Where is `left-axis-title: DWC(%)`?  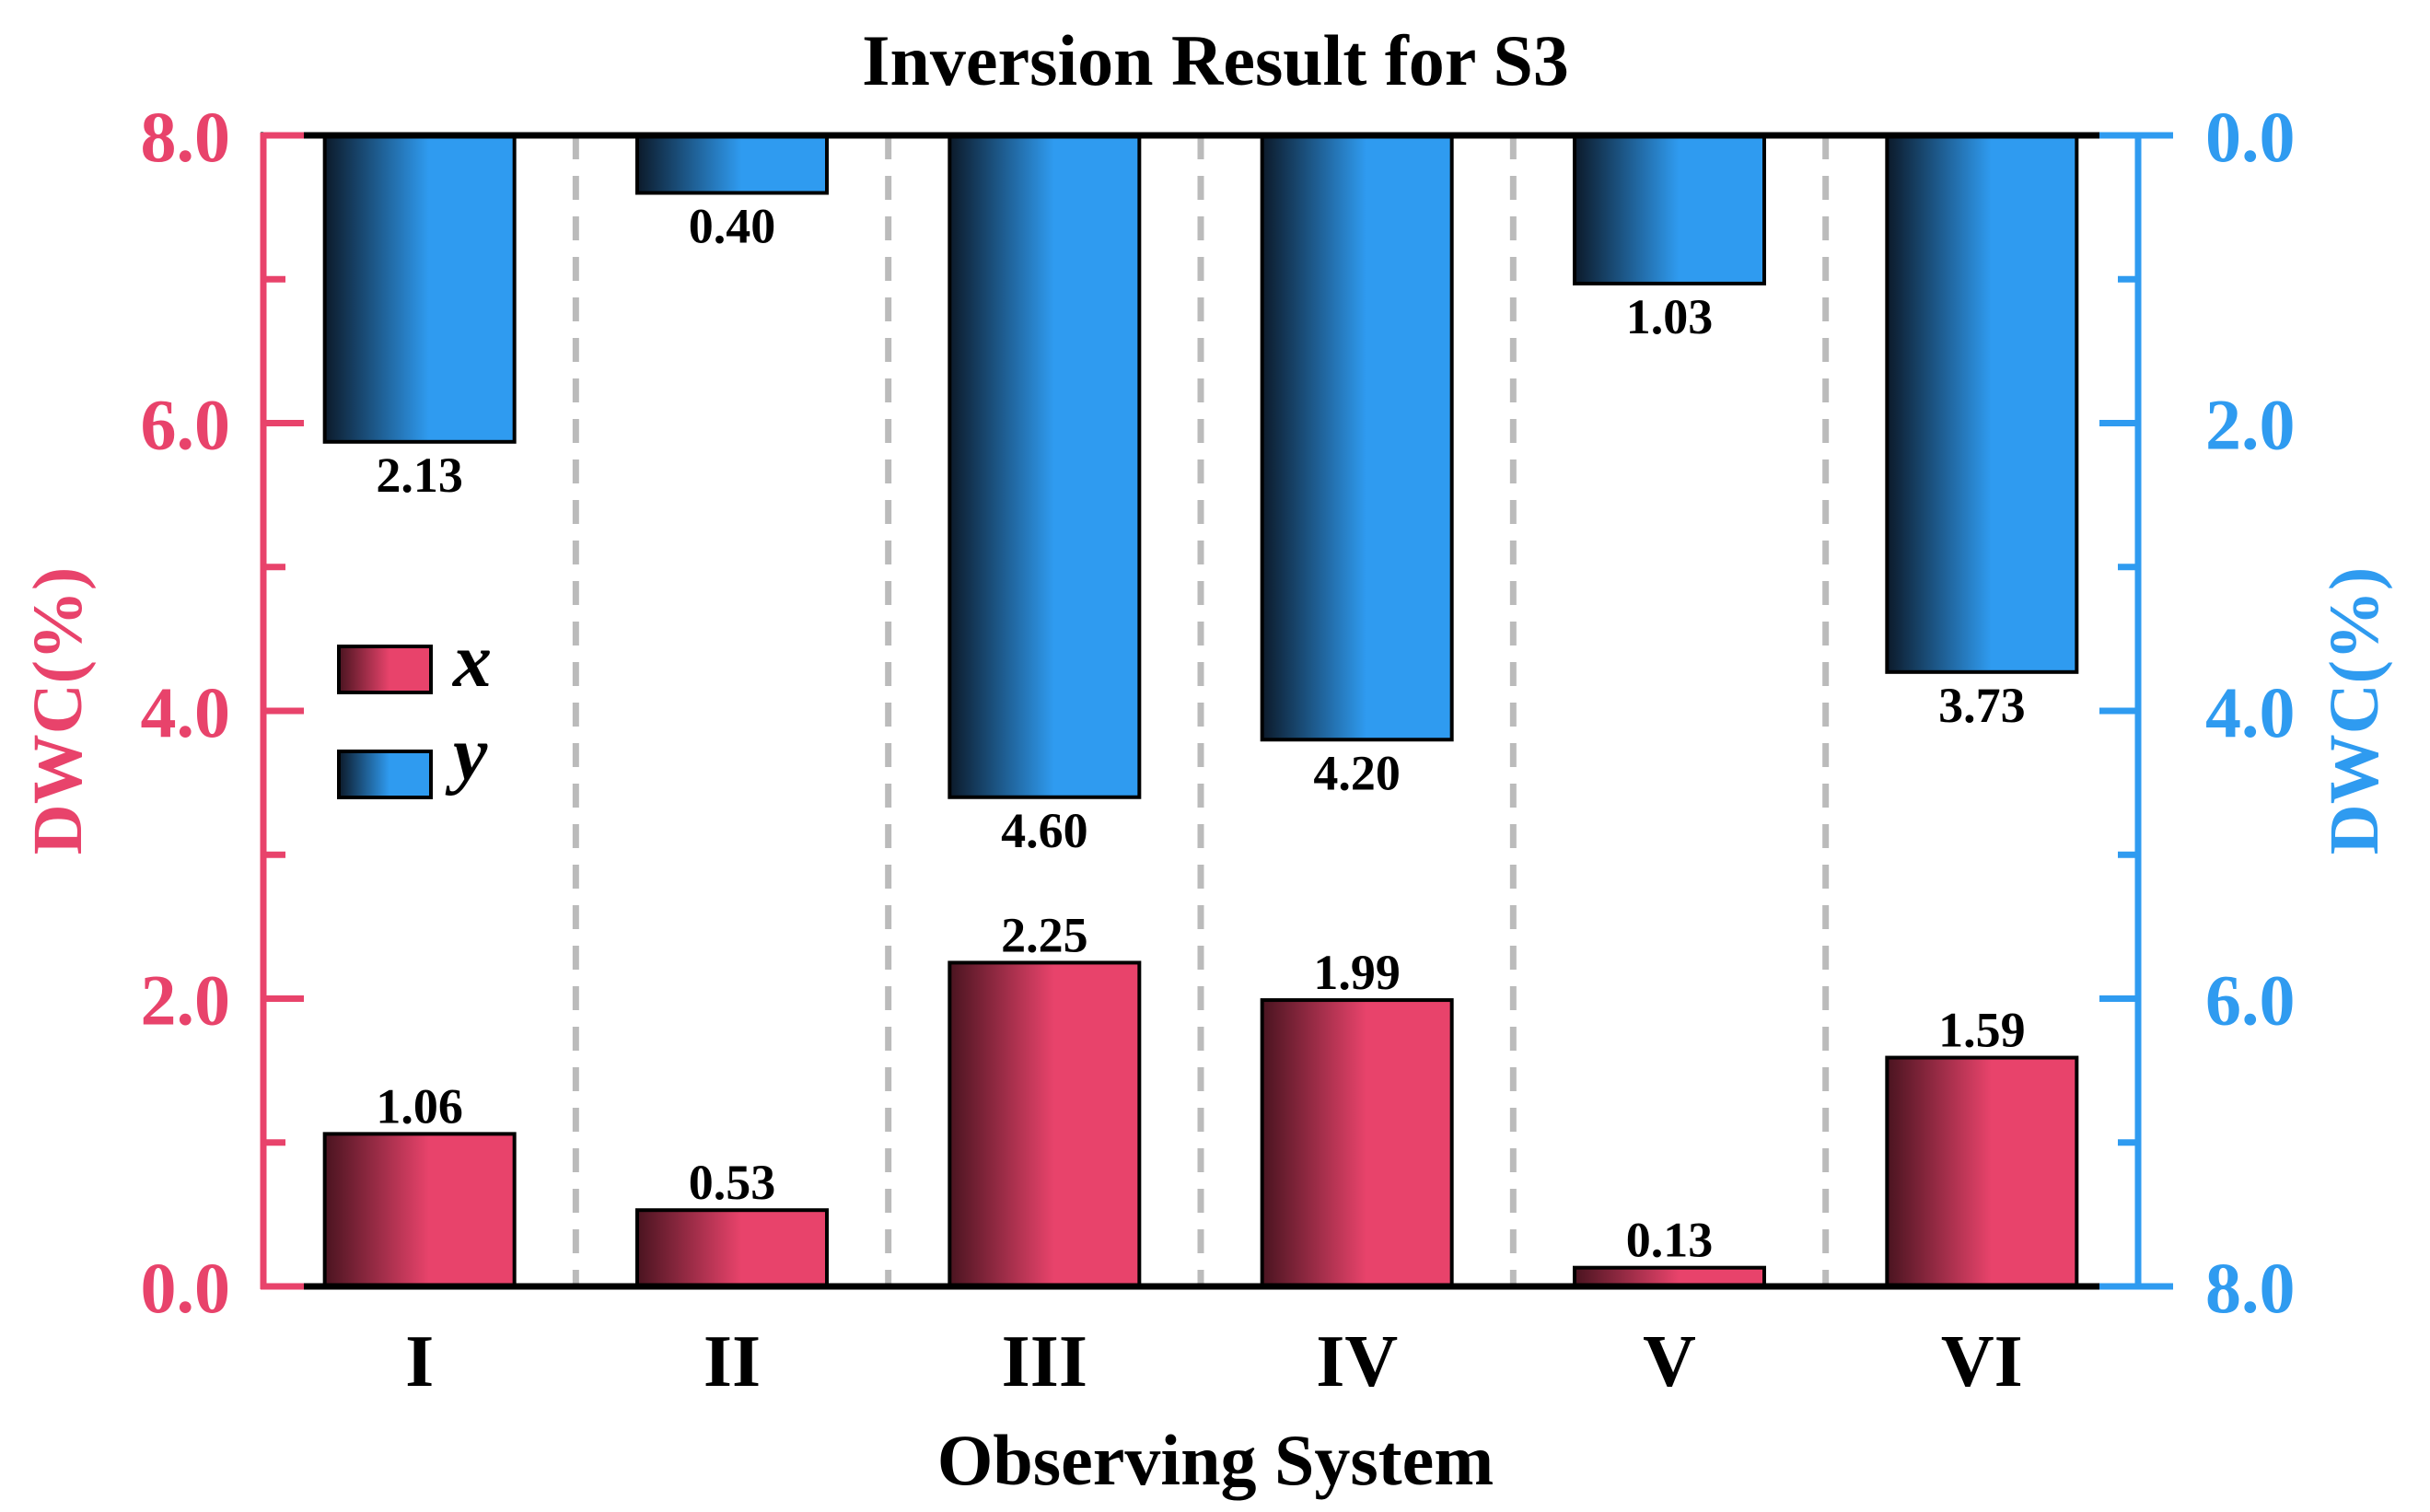 left-axis-title: DWC(%) is located at coordinates (58, 711).